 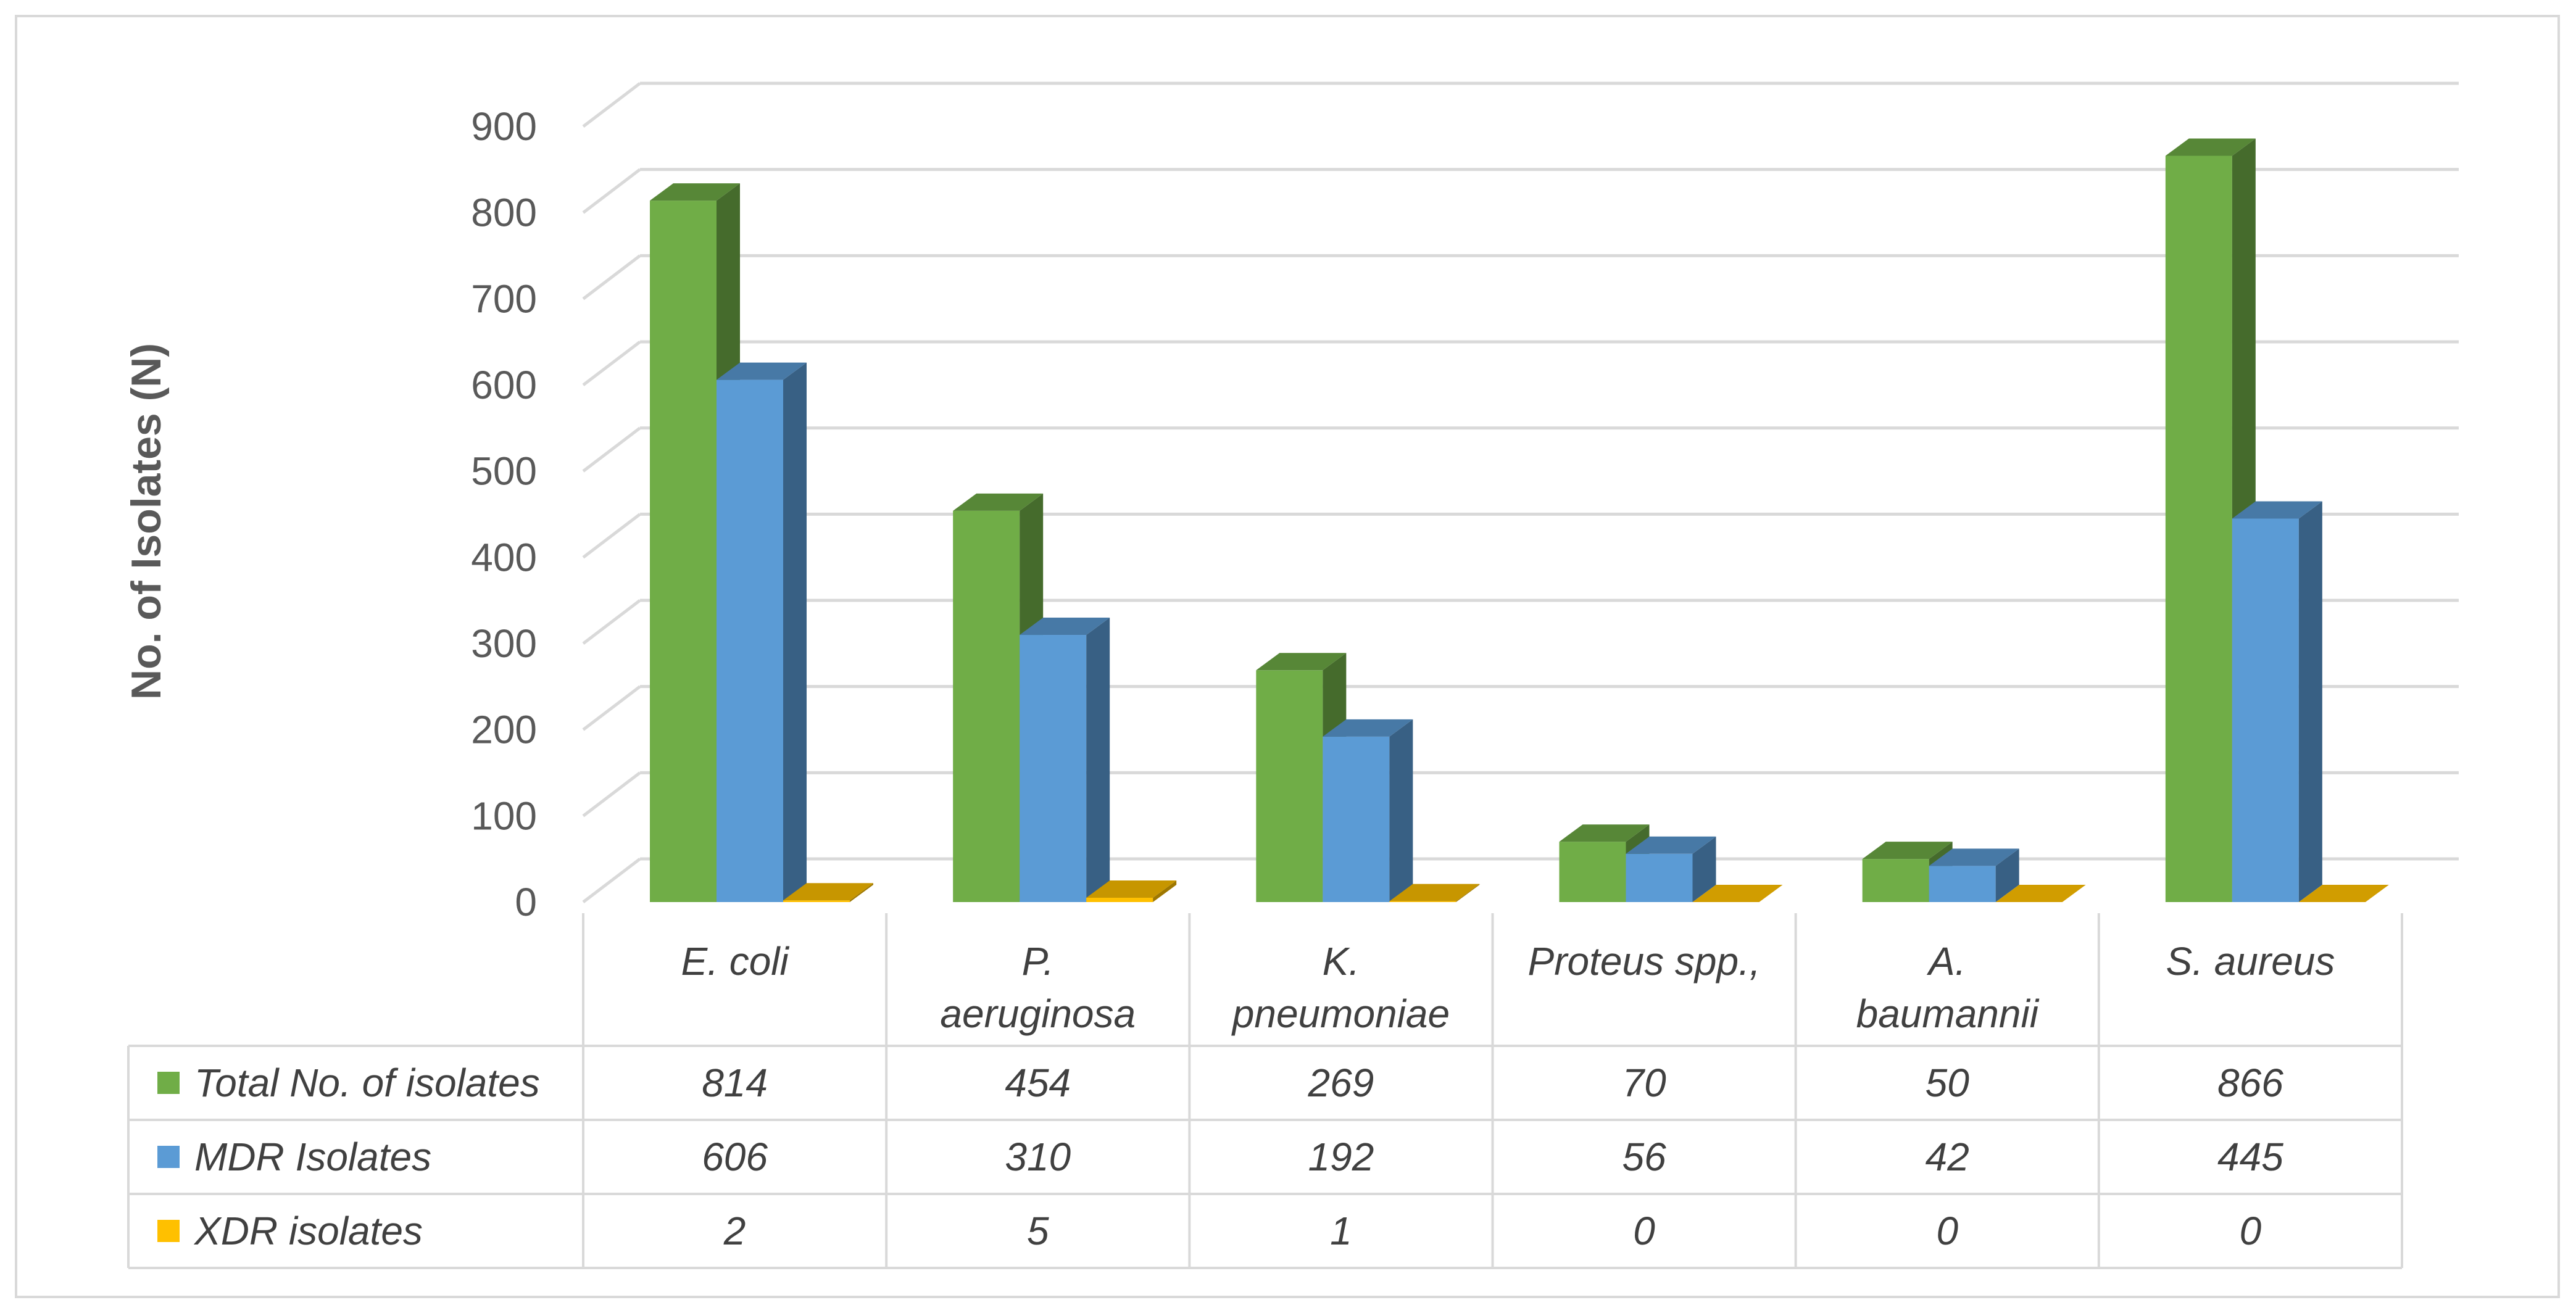 What do you see at coordinates (1948, 1014) in the screenshot?
I see `category-label: baumannii` at bounding box center [1948, 1014].